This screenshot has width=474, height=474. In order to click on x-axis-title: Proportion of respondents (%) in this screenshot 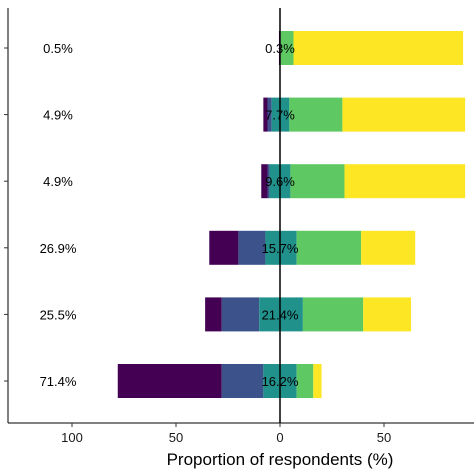, I will do `click(280, 459)`.